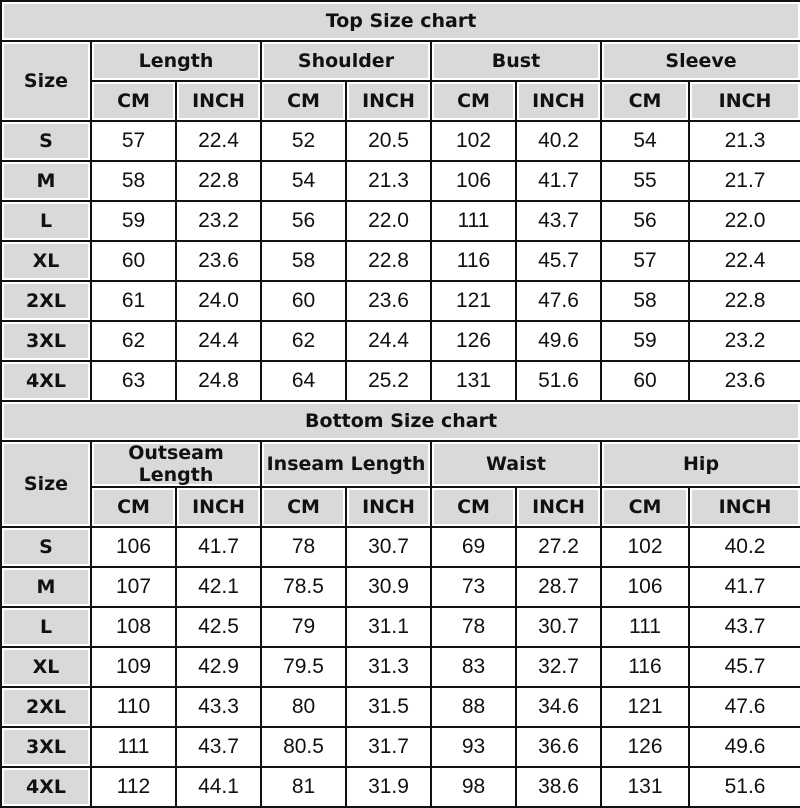 This screenshot has height=808, width=800. I want to click on measurement-header: Shoulder, so click(346, 61).